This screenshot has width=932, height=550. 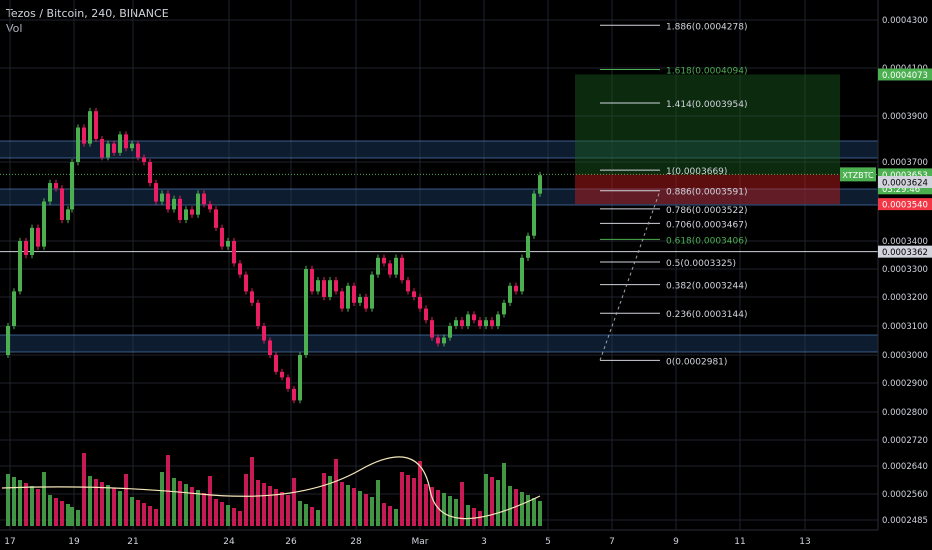 What do you see at coordinates (905, 206) in the screenshot?
I see `price-tag-label: 0.0003540` at bounding box center [905, 206].